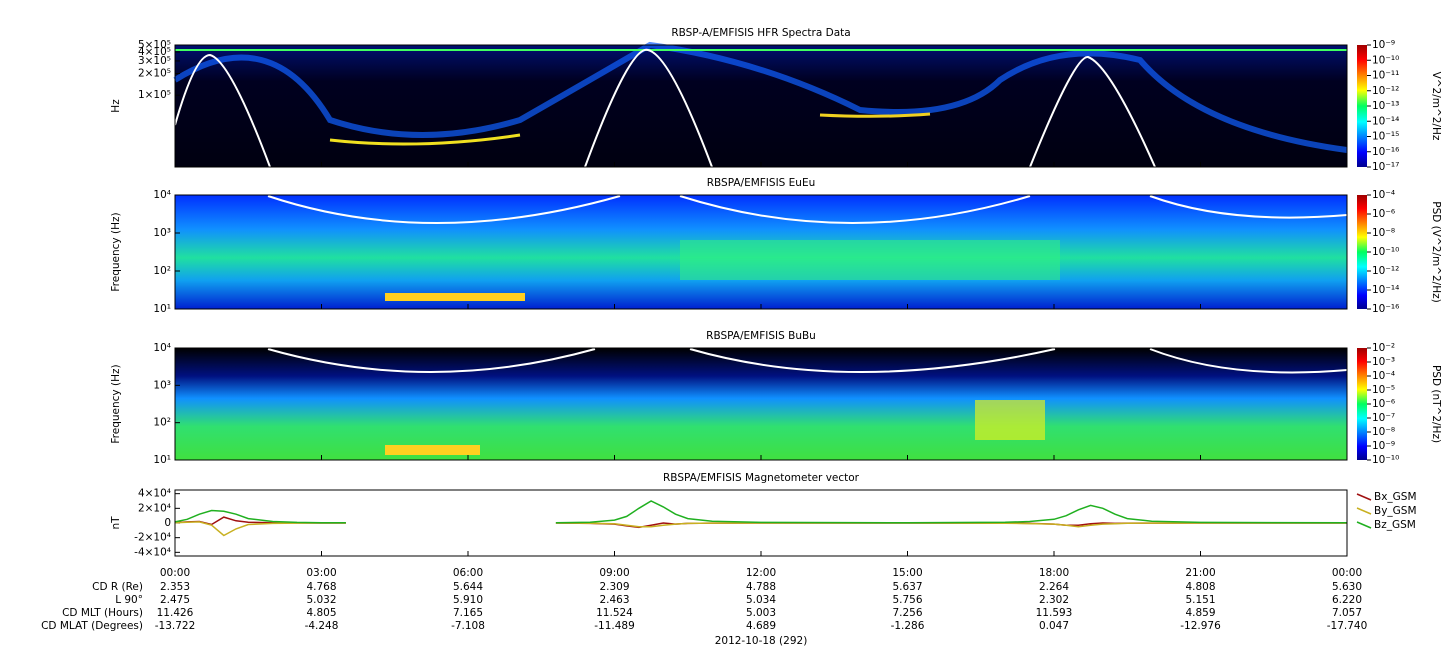  I want to click on ephemeris-value: 4.859, so click(1200, 613).